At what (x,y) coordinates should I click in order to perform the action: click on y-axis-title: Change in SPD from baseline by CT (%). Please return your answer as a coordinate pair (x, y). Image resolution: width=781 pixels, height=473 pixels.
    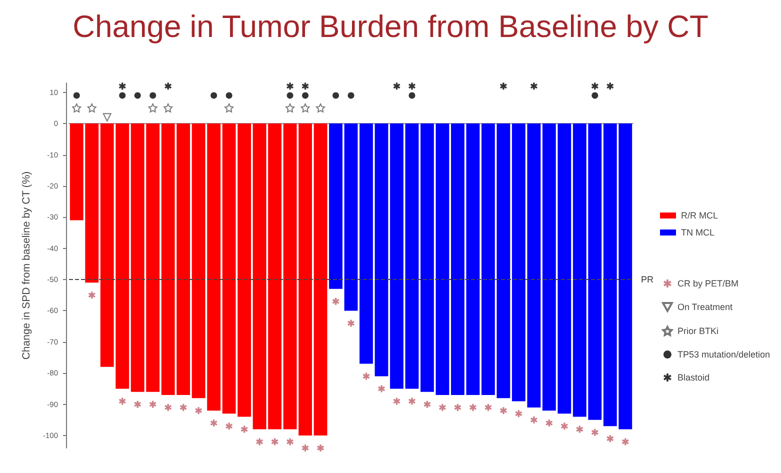
    Looking at the image, I should click on (26, 265).